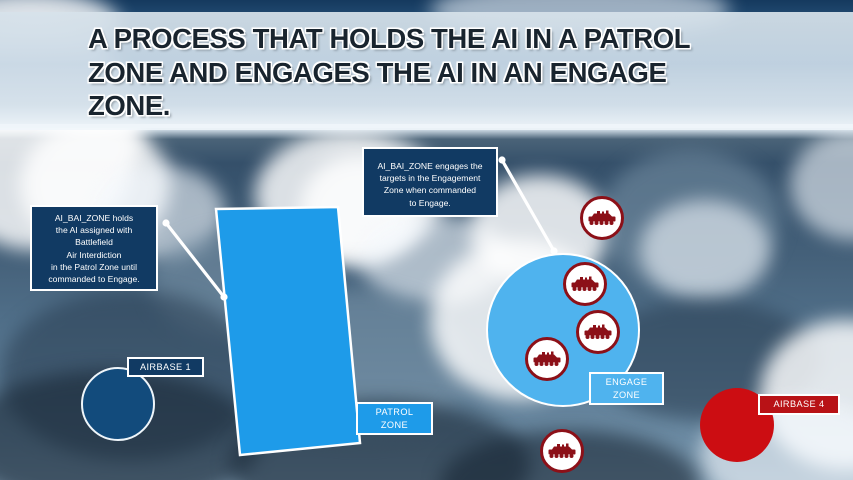  What do you see at coordinates (426, 127) in the screenshot?
I see `title-band-underline` at bounding box center [426, 127].